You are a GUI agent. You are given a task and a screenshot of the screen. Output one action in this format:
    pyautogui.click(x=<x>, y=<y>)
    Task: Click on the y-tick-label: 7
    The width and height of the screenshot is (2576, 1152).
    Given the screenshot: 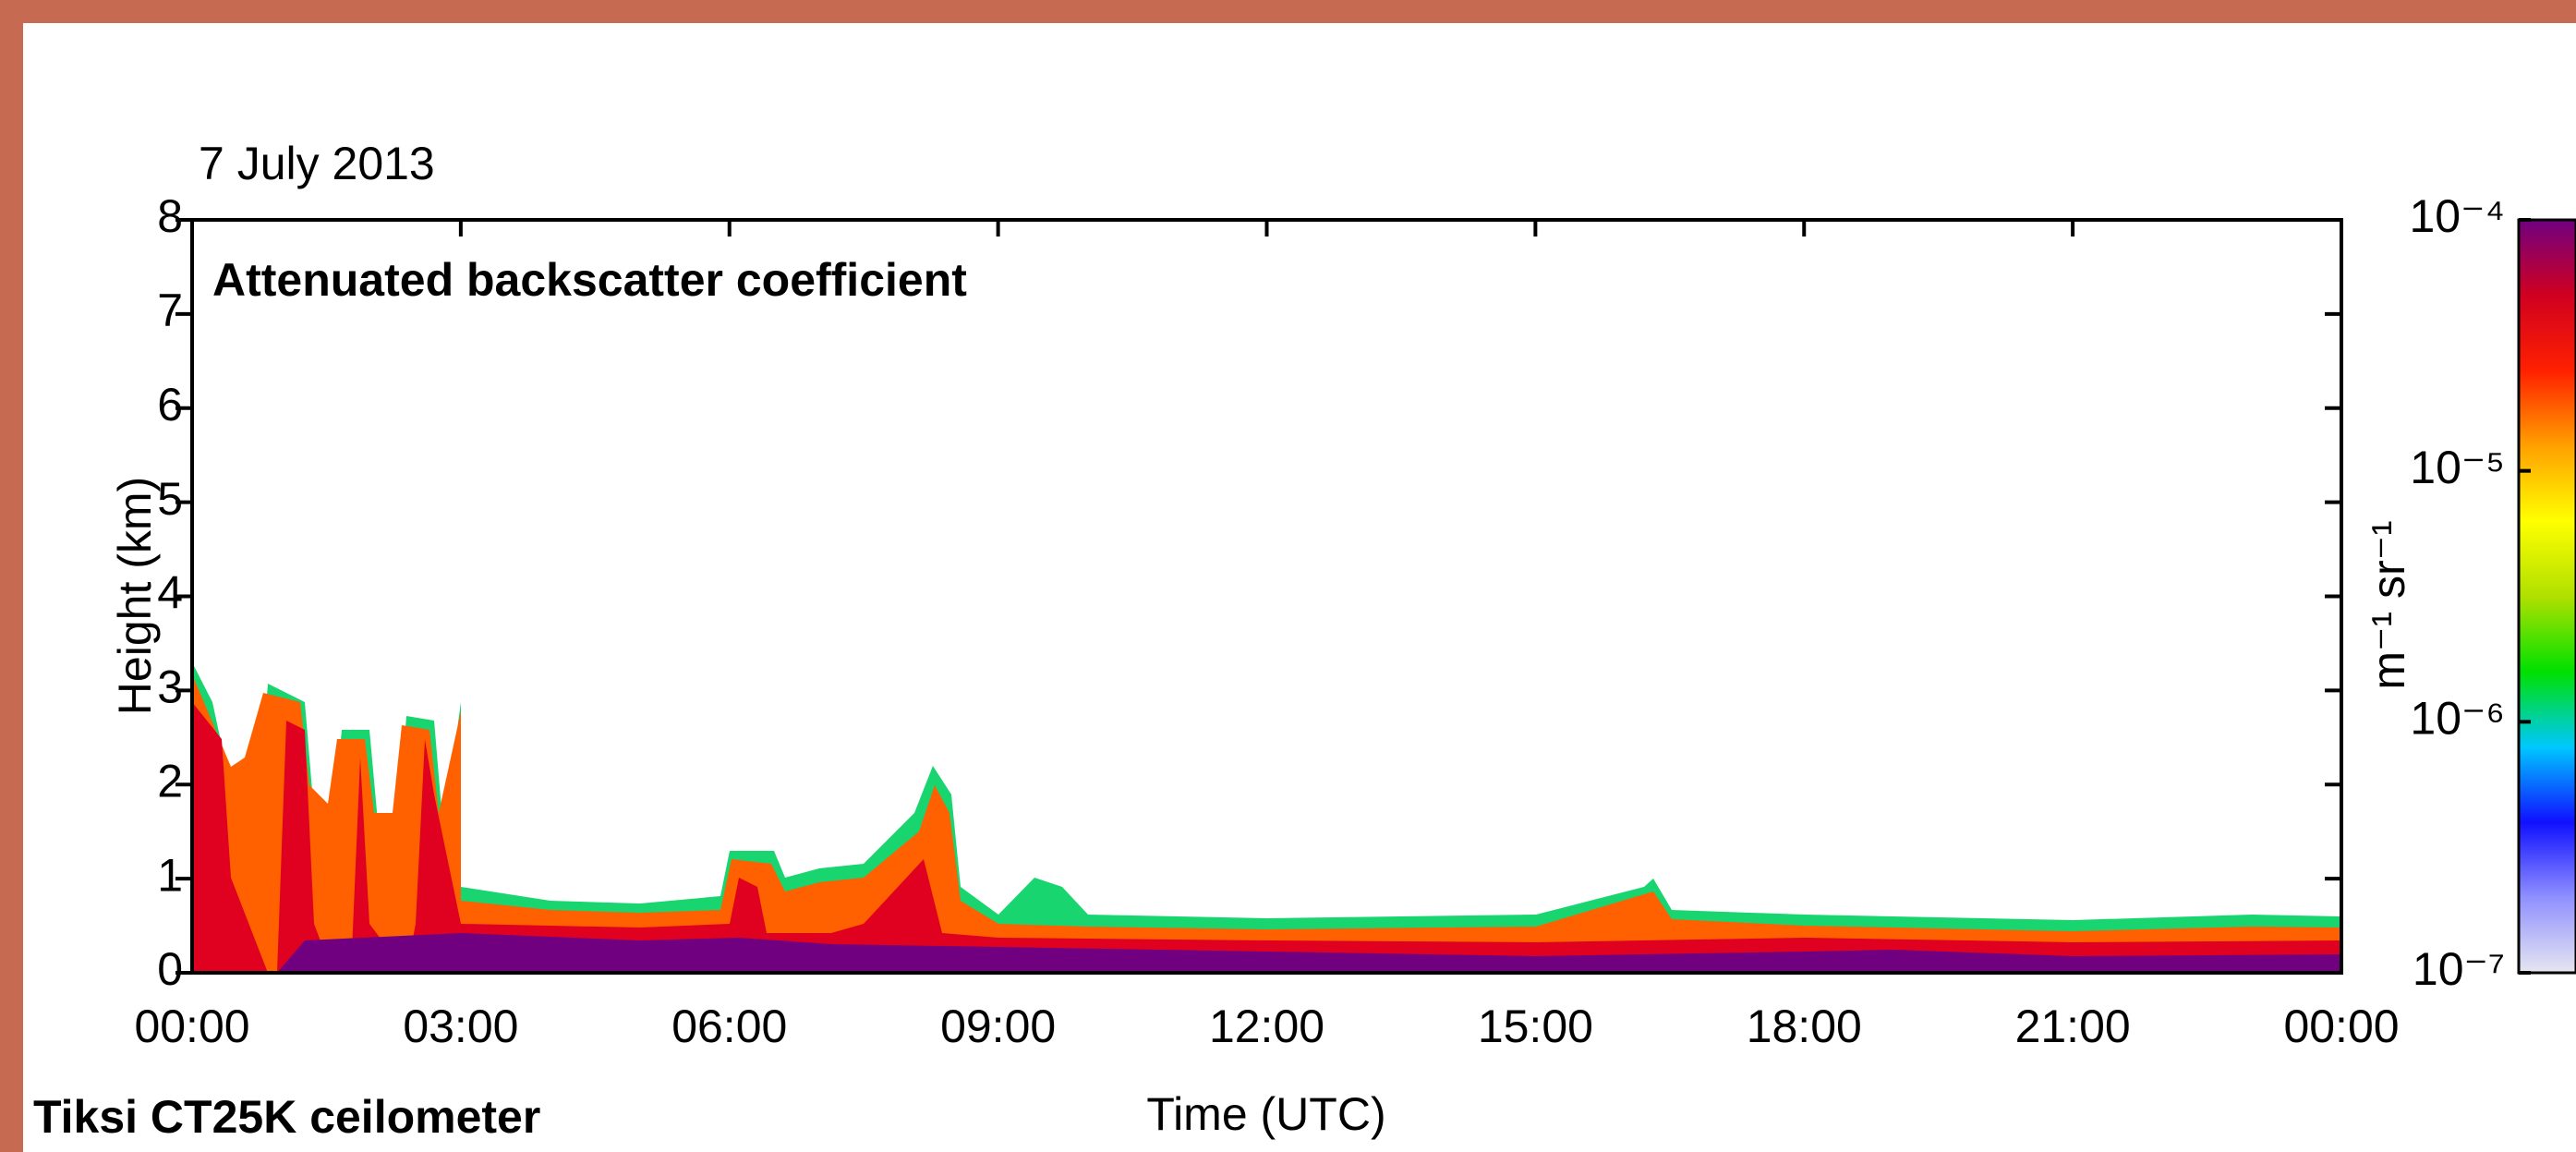 What is the action you would take?
    pyautogui.click(x=170, y=310)
    